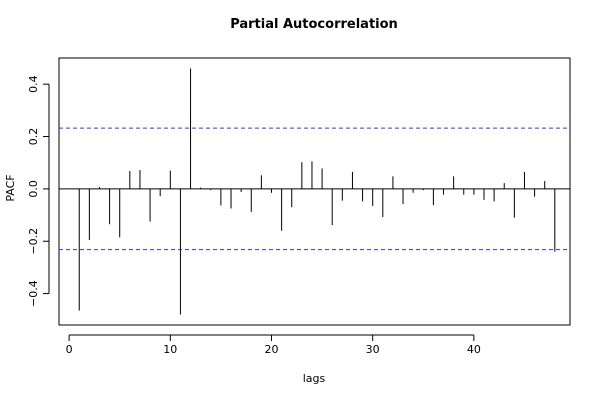 This screenshot has width=599, height=405. I want to click on x-tick-label: 0, so click(69, 349).